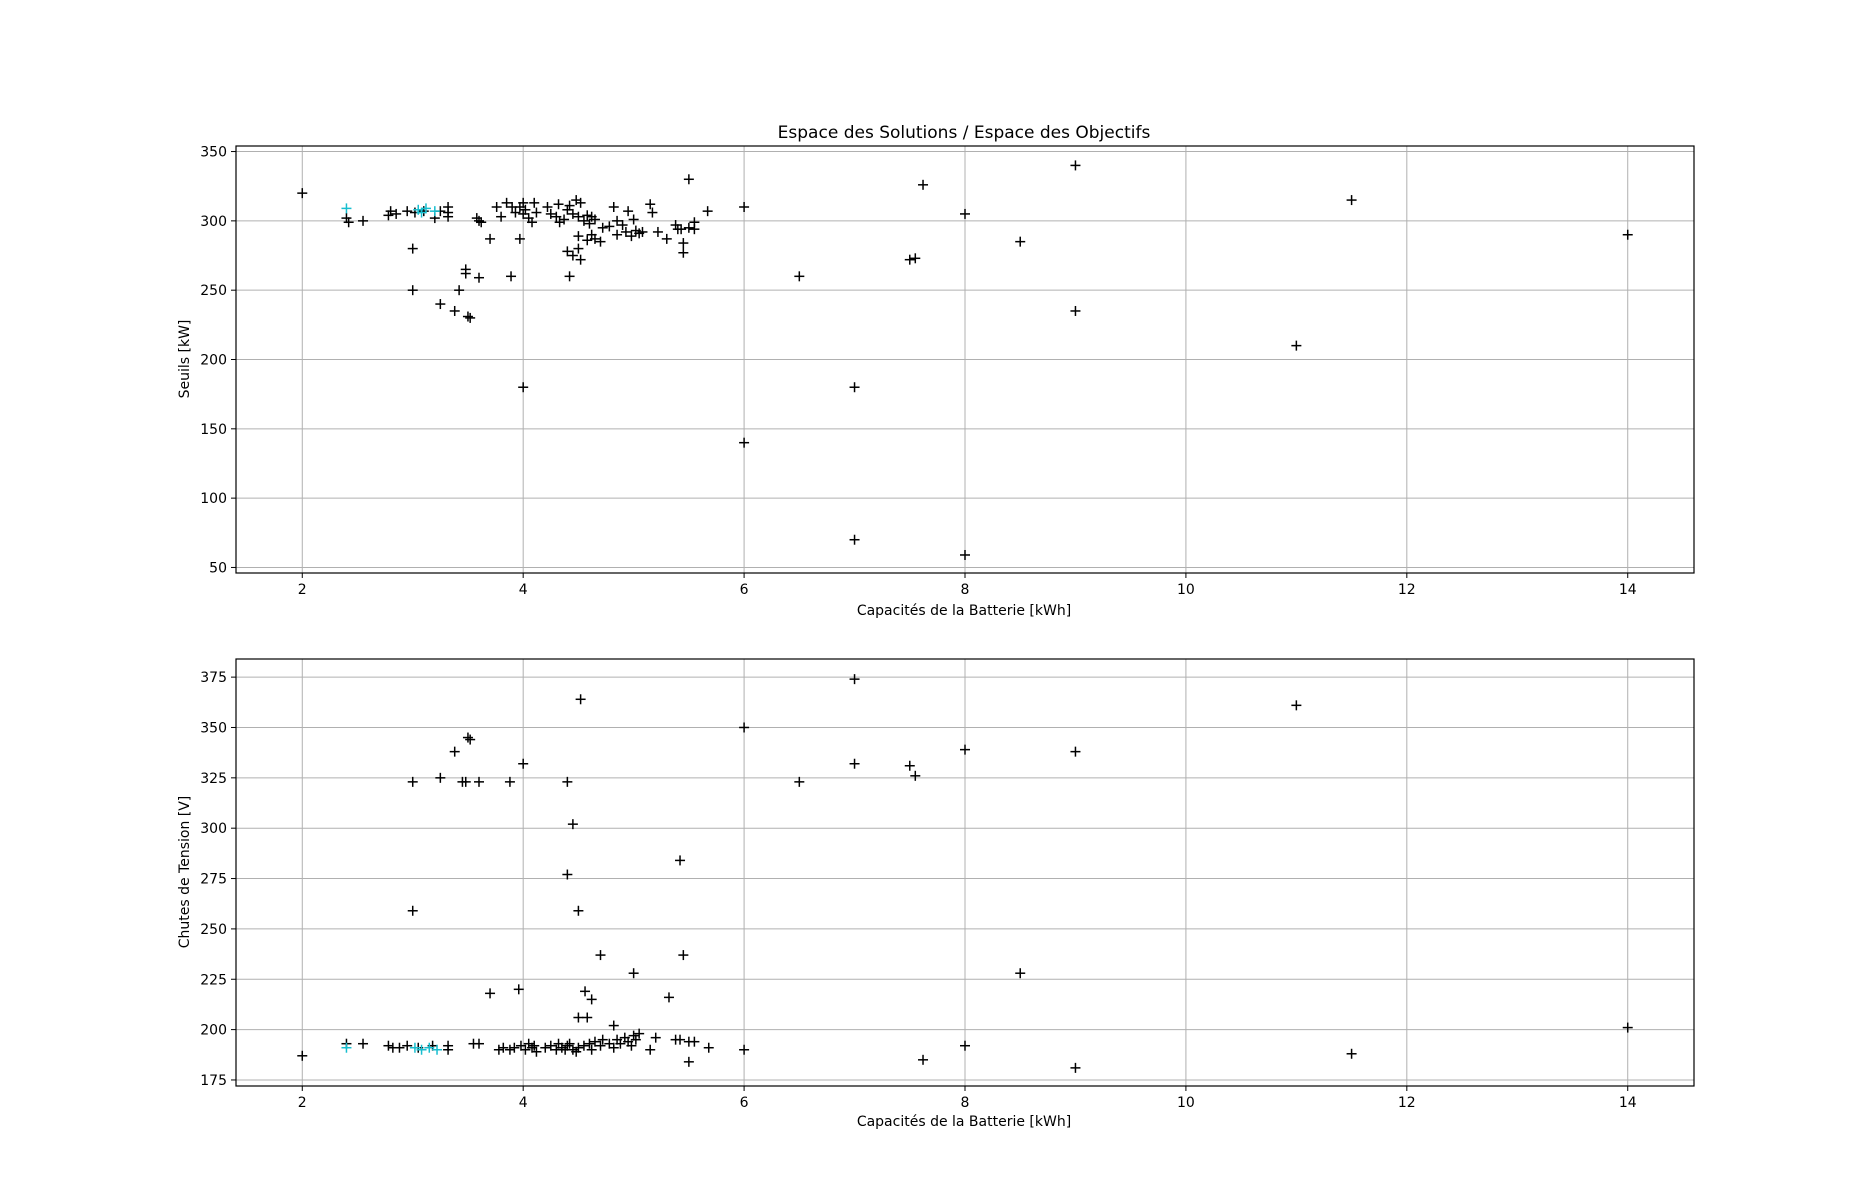 Image resolution: width=1855 pixels, height=1204 pixels. Describe the element at coordinates (213, 430) in the screenshot. I see `top-y-tick-label: 150` at that location.